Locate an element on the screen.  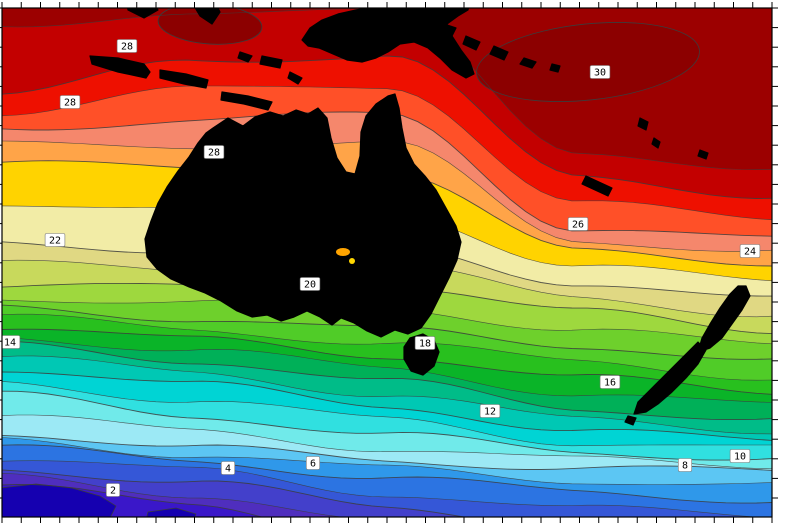
contour-label-26: 26 is located at coordinates (578, 224).